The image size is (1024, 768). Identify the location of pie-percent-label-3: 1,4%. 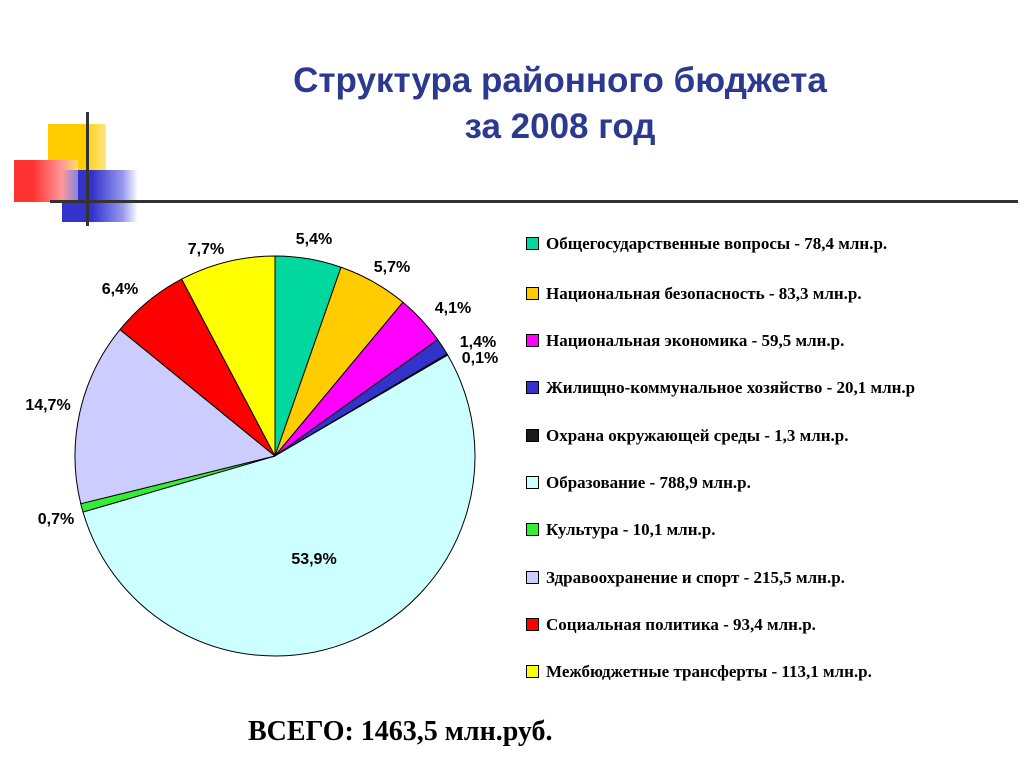
(478, 342).